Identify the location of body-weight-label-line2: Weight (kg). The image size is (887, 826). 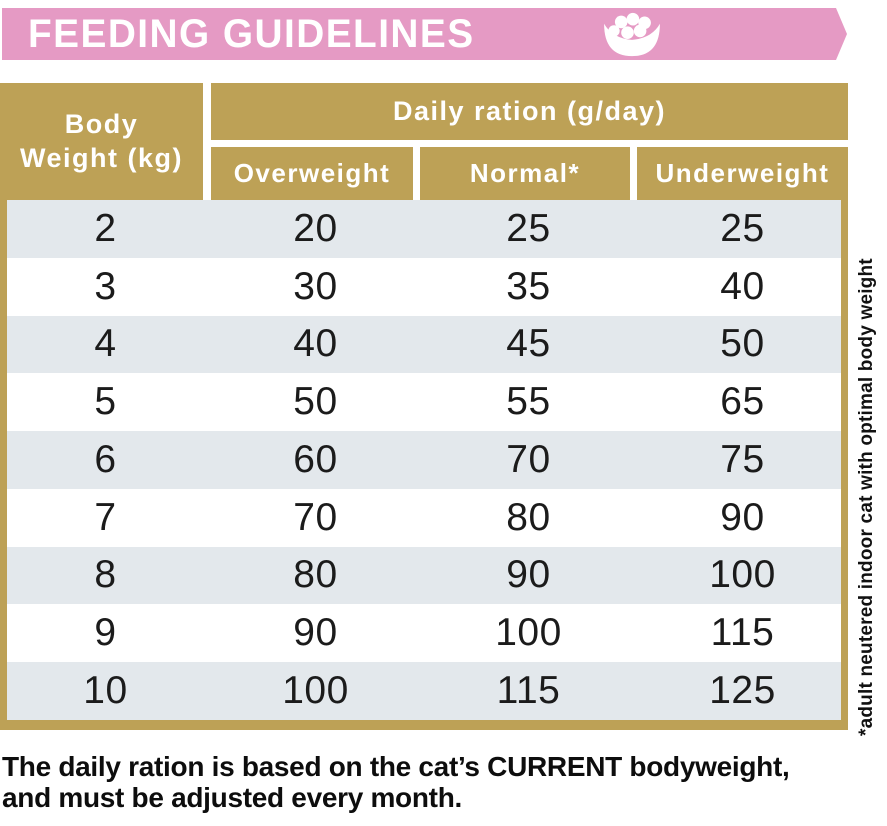
(101, 157).